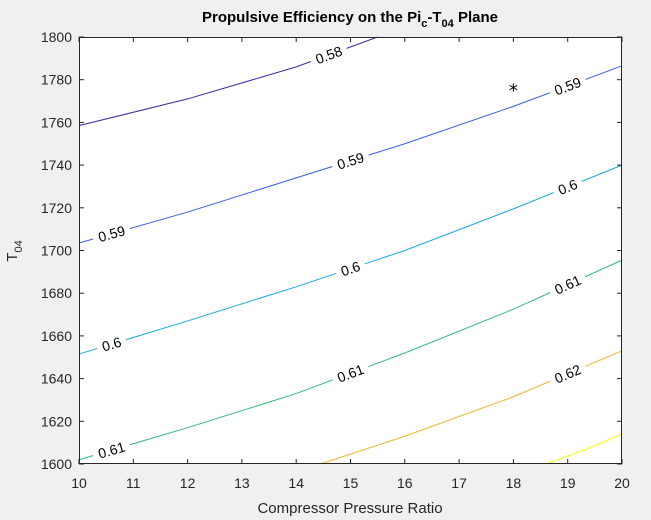 This screenshot has height=520, width=651. Describe the element at coordinates (349, 508) in the screenshot. I see `x-axis-label: Compressor Pressure Ratio` at that location.